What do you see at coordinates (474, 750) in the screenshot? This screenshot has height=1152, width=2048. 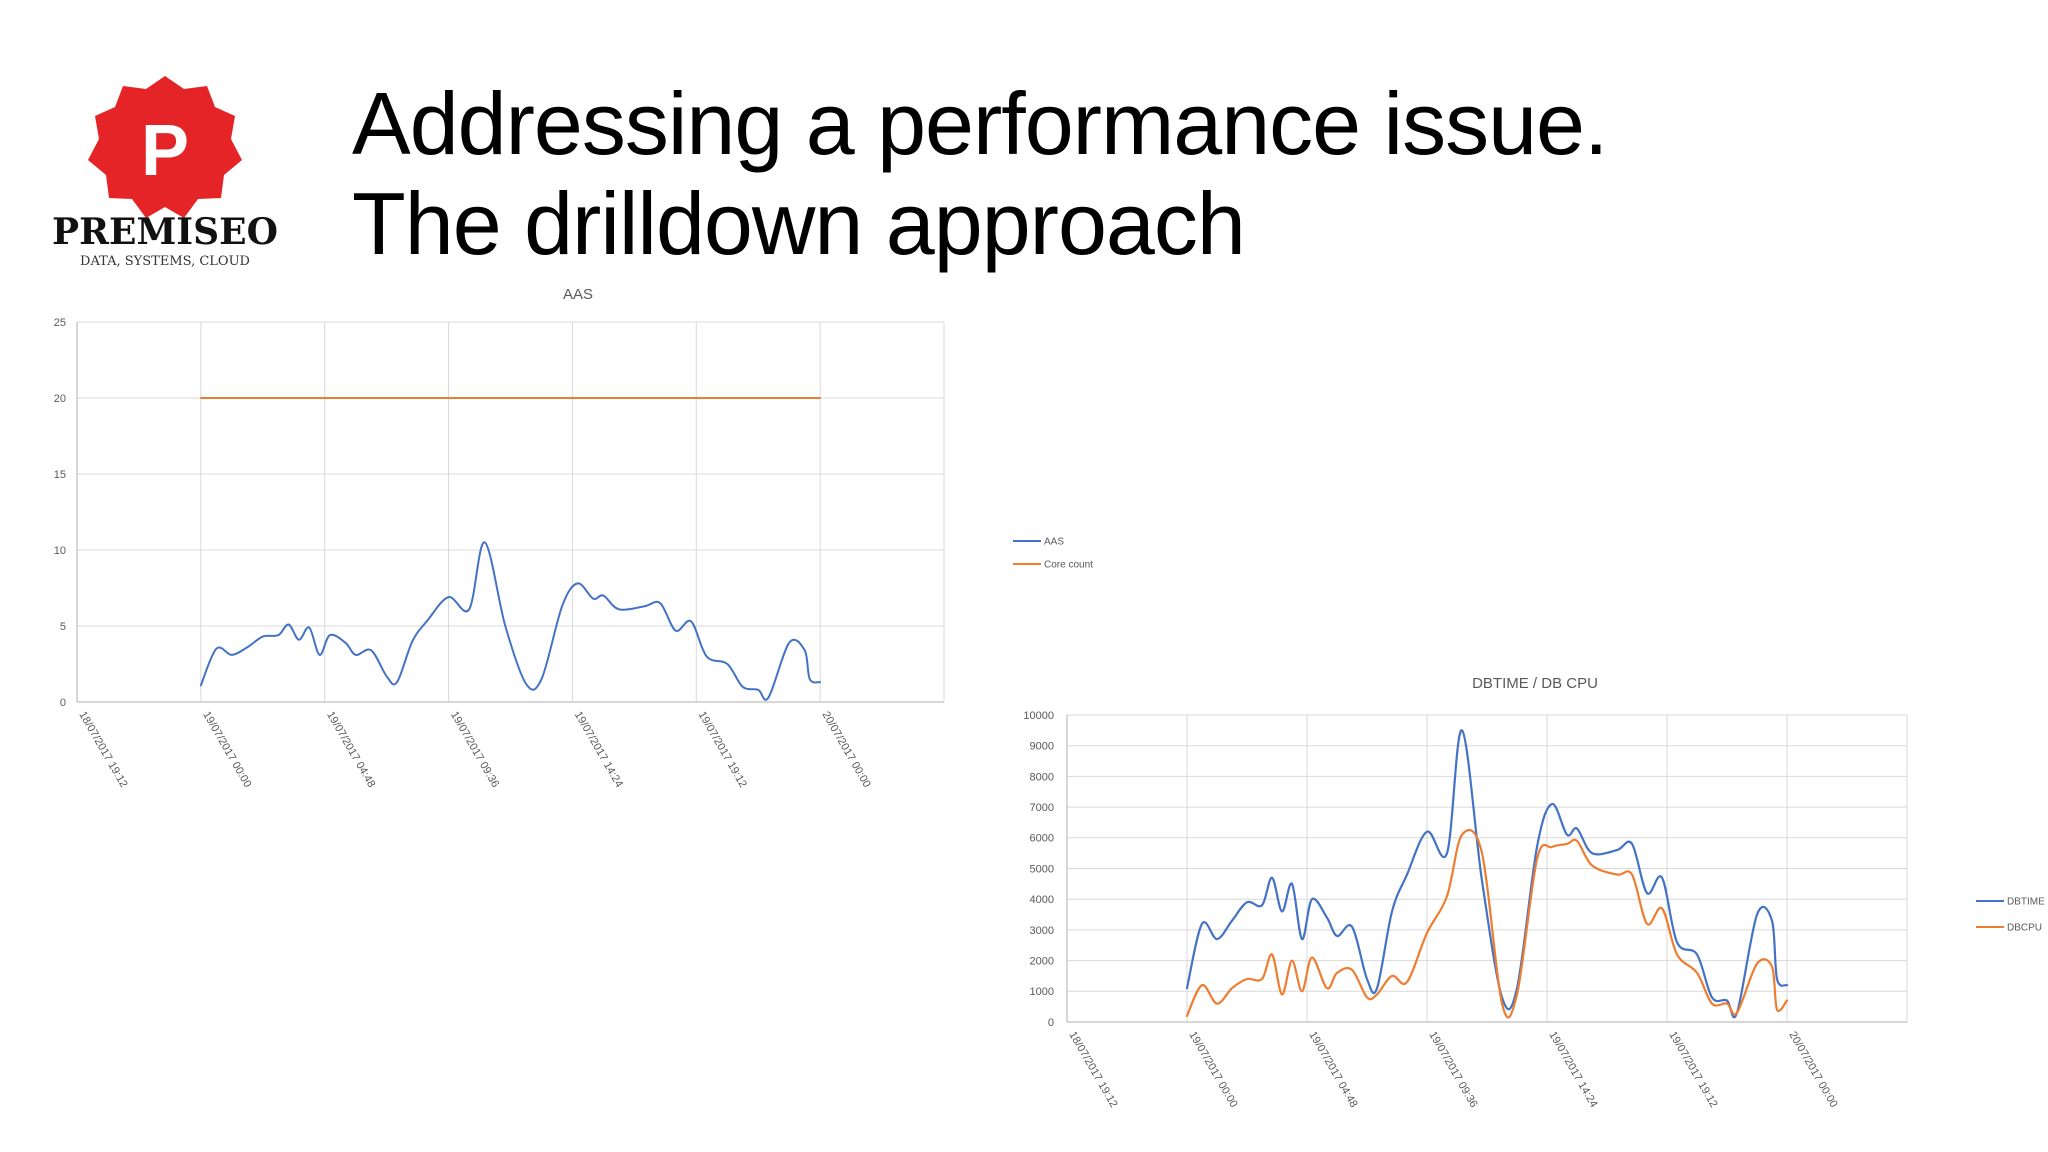 I see `aas-x-tick-label: 19/07/2017 09:36` at bounding box center [474, 750].